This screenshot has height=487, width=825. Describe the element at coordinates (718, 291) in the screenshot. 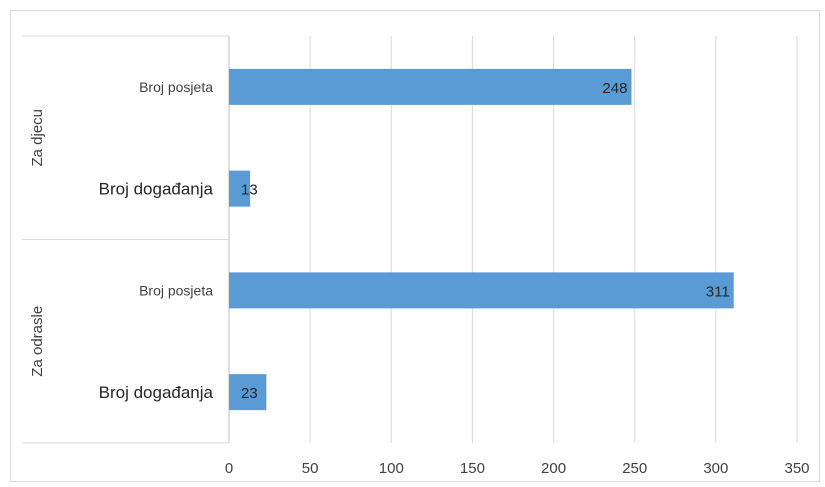

I see `data-label-1-0: 311` at that location.